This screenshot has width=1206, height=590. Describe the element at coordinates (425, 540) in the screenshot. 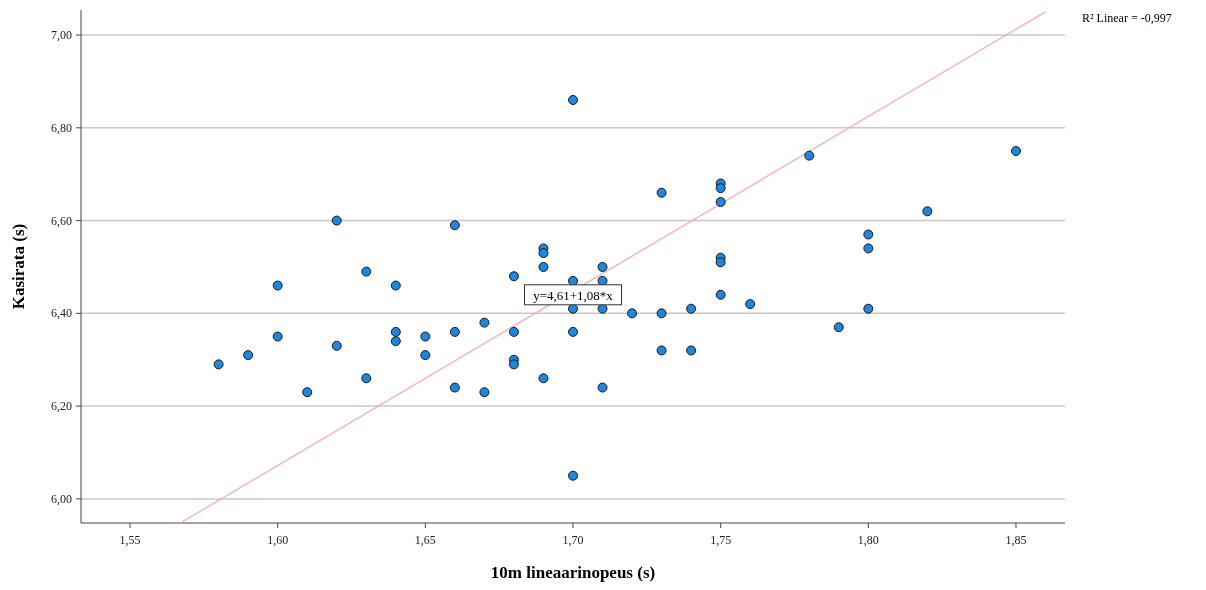

I see `x-tick-label: 1,65` at that location.